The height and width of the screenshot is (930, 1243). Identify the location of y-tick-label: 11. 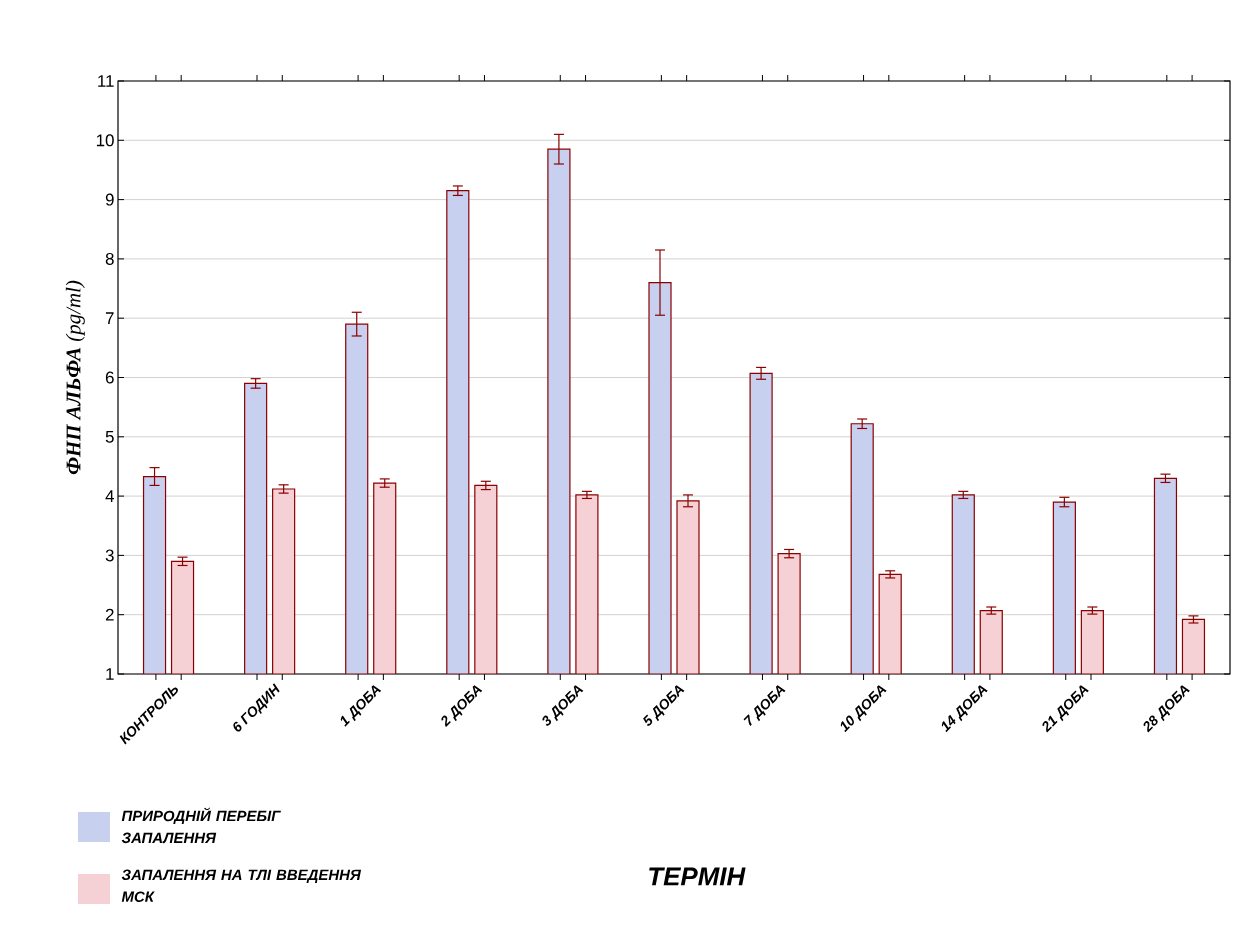
(106, 81).